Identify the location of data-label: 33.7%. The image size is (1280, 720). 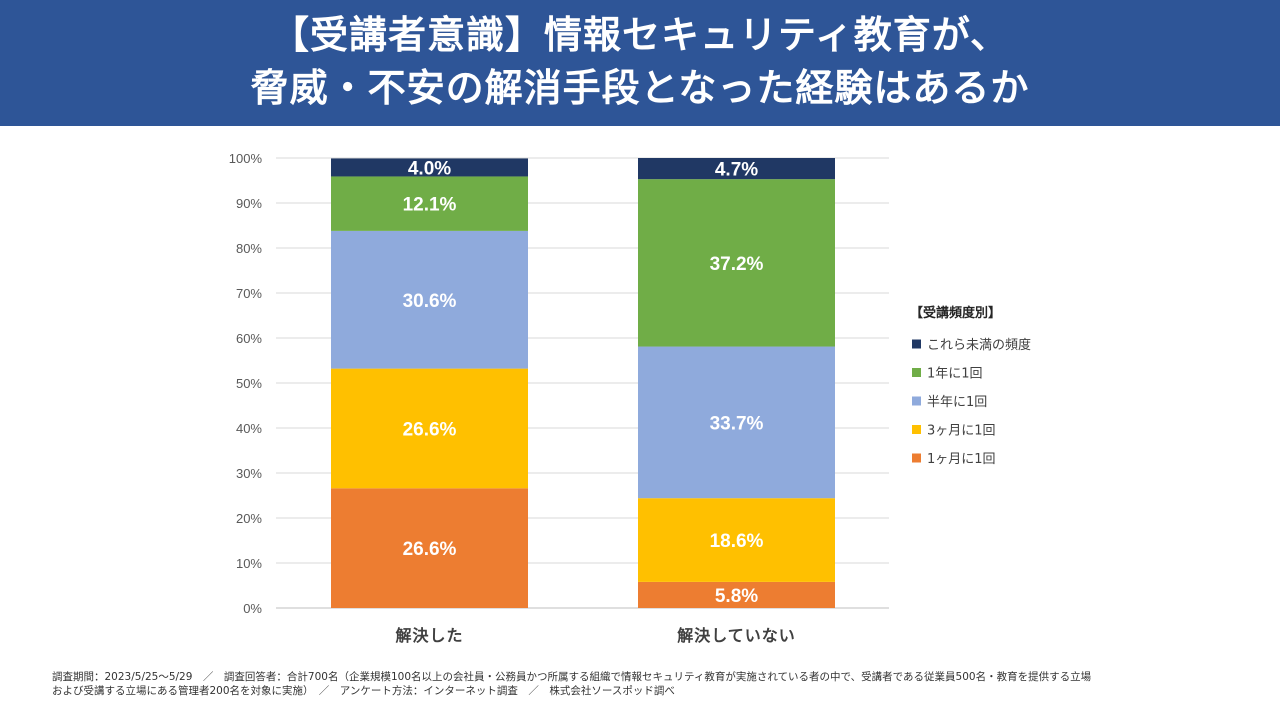
(737, 423).